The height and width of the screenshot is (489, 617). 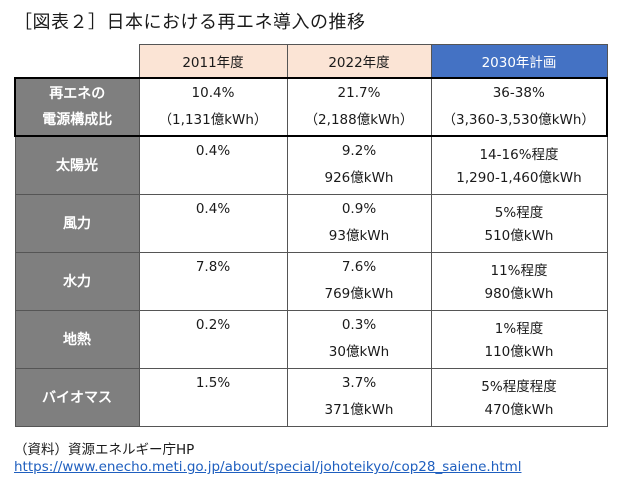 What do you see at coordinates (77, 107) in the screenshot?
I see `row-header: 再エネの 電源構成比` at bounding box center [77, 107].